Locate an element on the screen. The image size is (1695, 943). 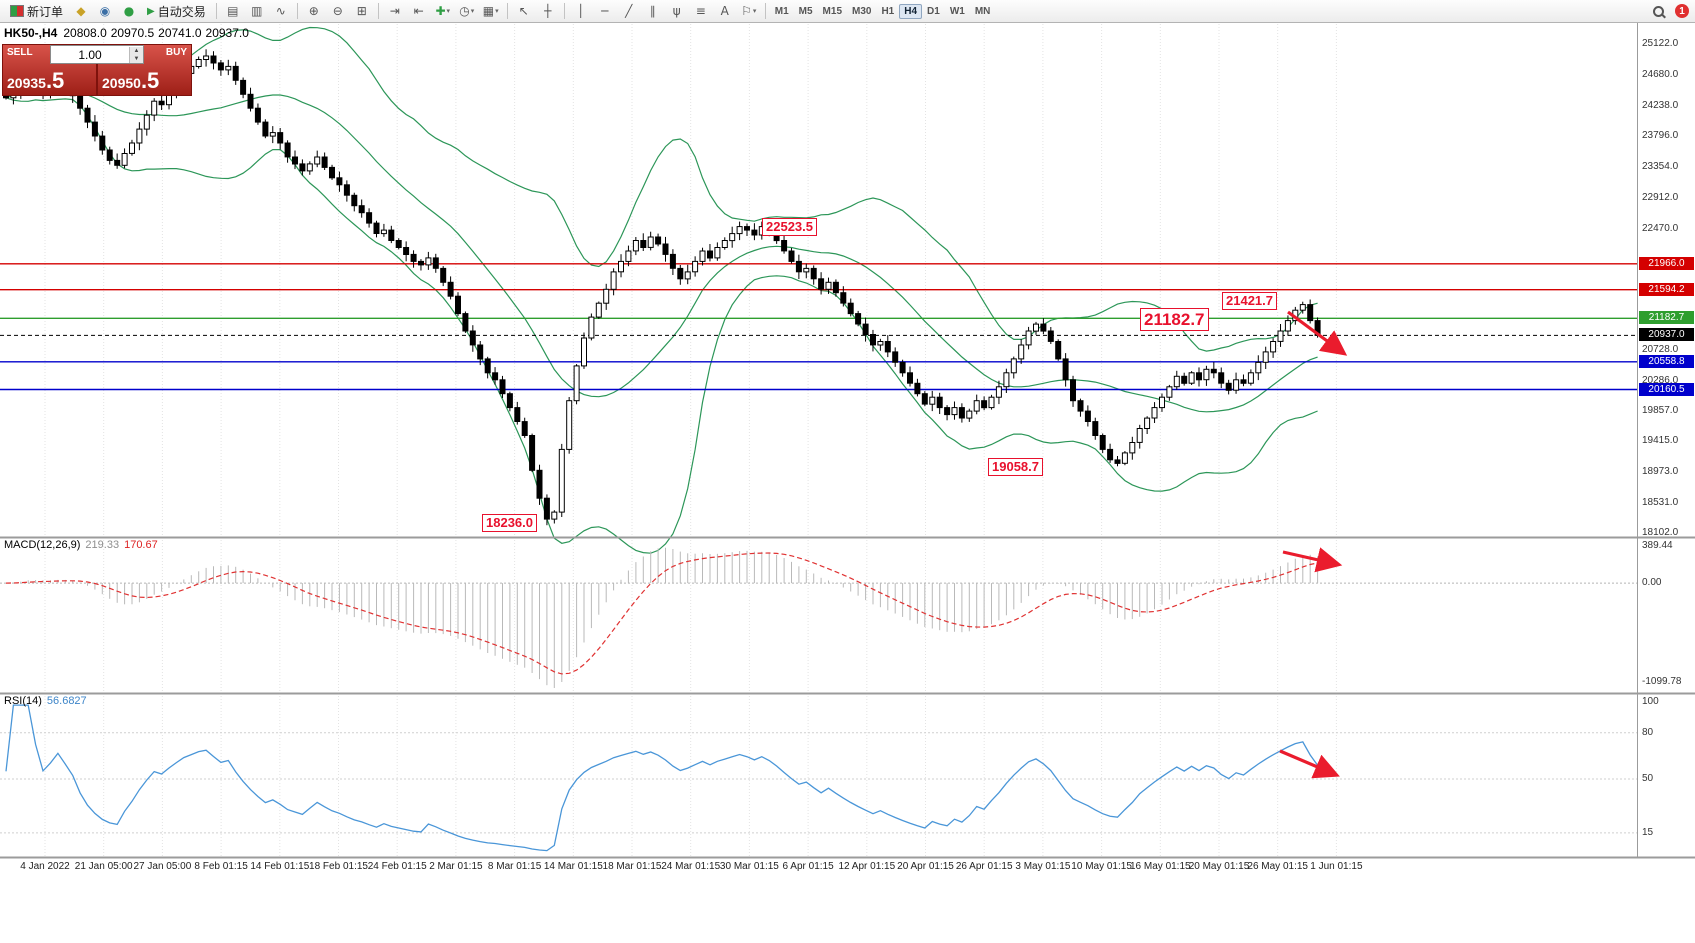
macd-header: MACD(12,26,9) 219.33 170.67 is located at coordinates (81, 545).